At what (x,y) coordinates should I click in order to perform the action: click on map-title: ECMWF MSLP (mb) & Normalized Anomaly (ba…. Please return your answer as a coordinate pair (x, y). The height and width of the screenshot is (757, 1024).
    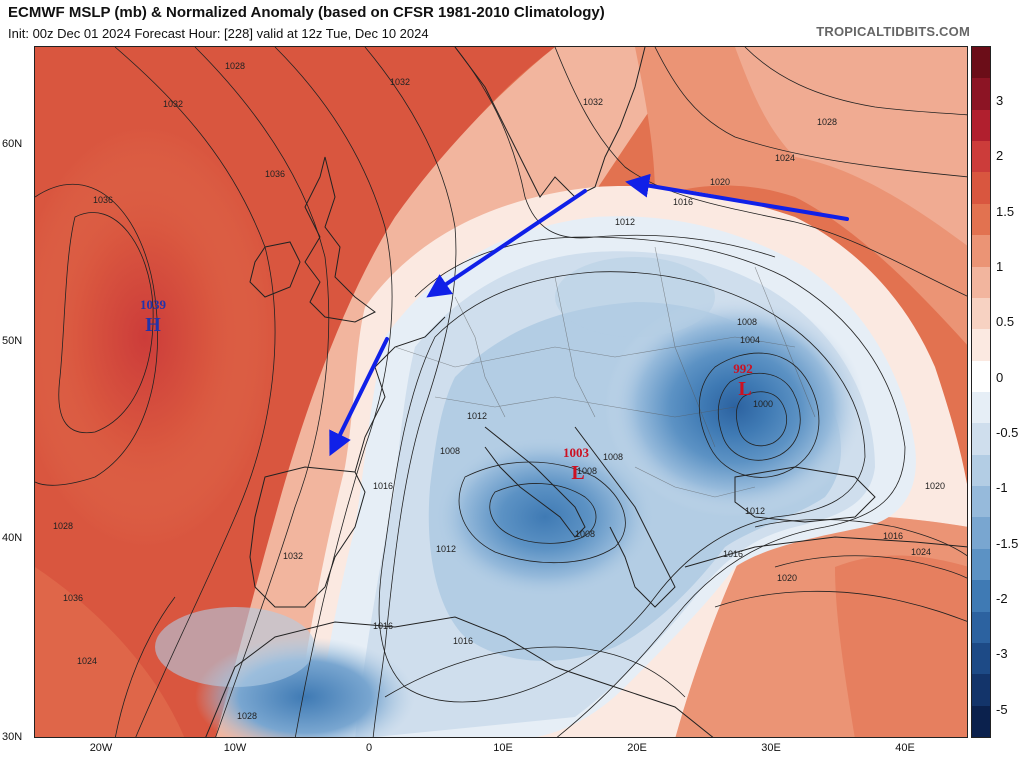
    Looking at the image, I should click on (306, 12).